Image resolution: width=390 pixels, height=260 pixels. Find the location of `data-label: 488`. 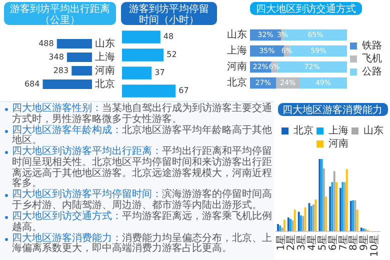

data-label: 488 is located at coordinates (46, 43).